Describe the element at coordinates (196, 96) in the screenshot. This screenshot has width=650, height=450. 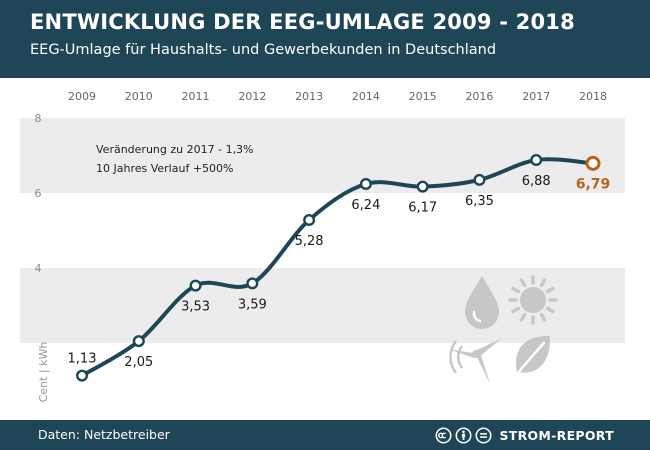
I see `x-tick-label: 2011` at that location.